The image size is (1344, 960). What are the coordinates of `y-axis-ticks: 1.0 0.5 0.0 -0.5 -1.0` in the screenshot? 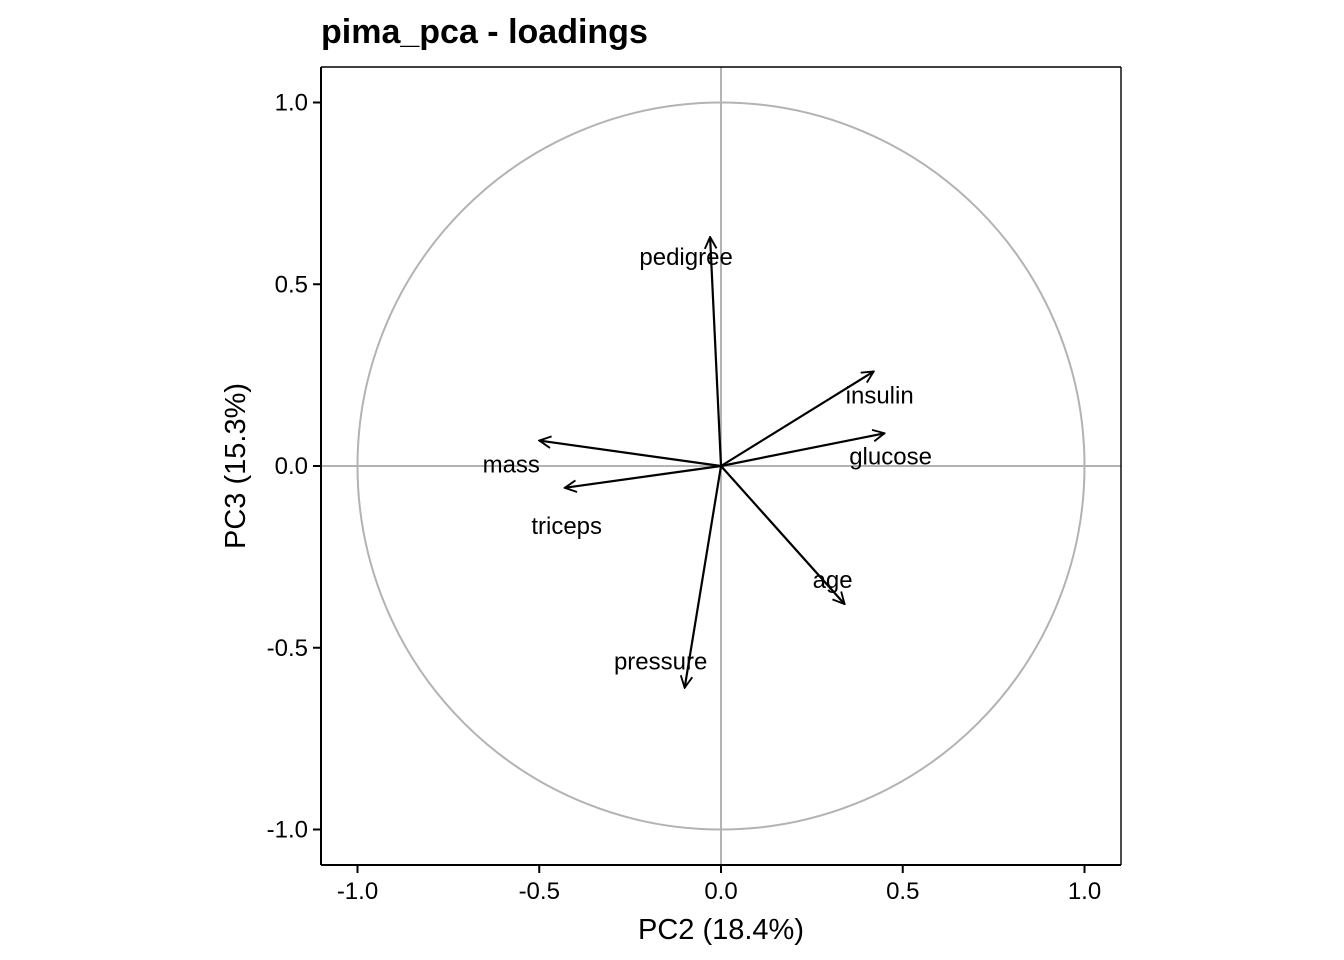 It's located at (294, 467).